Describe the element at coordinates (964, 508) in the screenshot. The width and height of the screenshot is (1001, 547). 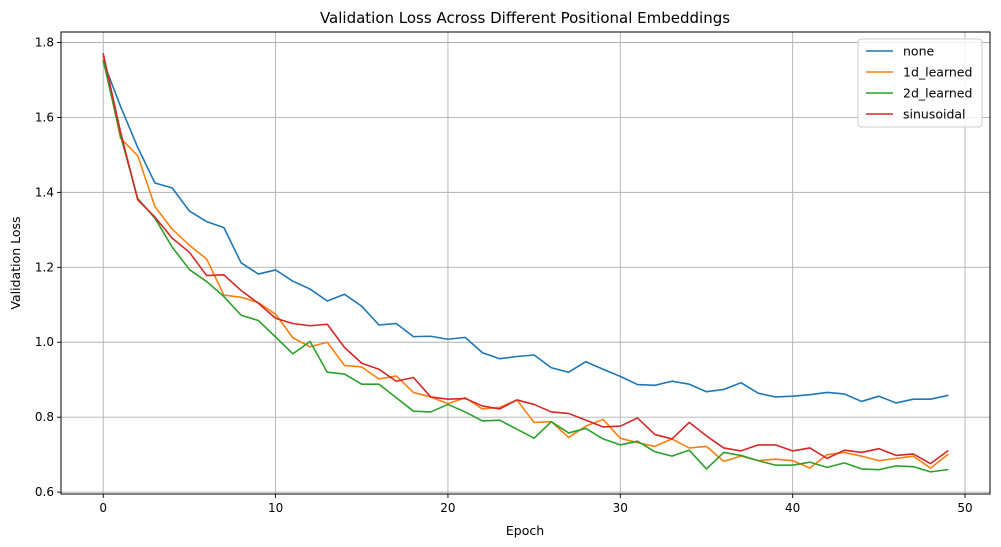
I see `x-tick-label: 50` at that location.